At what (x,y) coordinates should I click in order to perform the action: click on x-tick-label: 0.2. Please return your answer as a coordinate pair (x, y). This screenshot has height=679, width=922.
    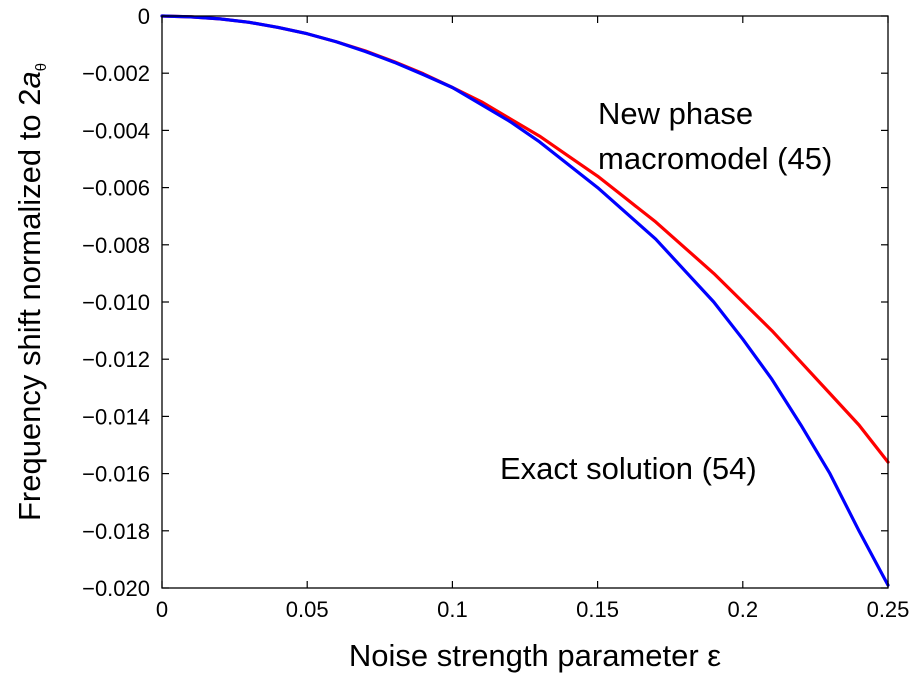
    Looking at the image, I should click on (743, 609).